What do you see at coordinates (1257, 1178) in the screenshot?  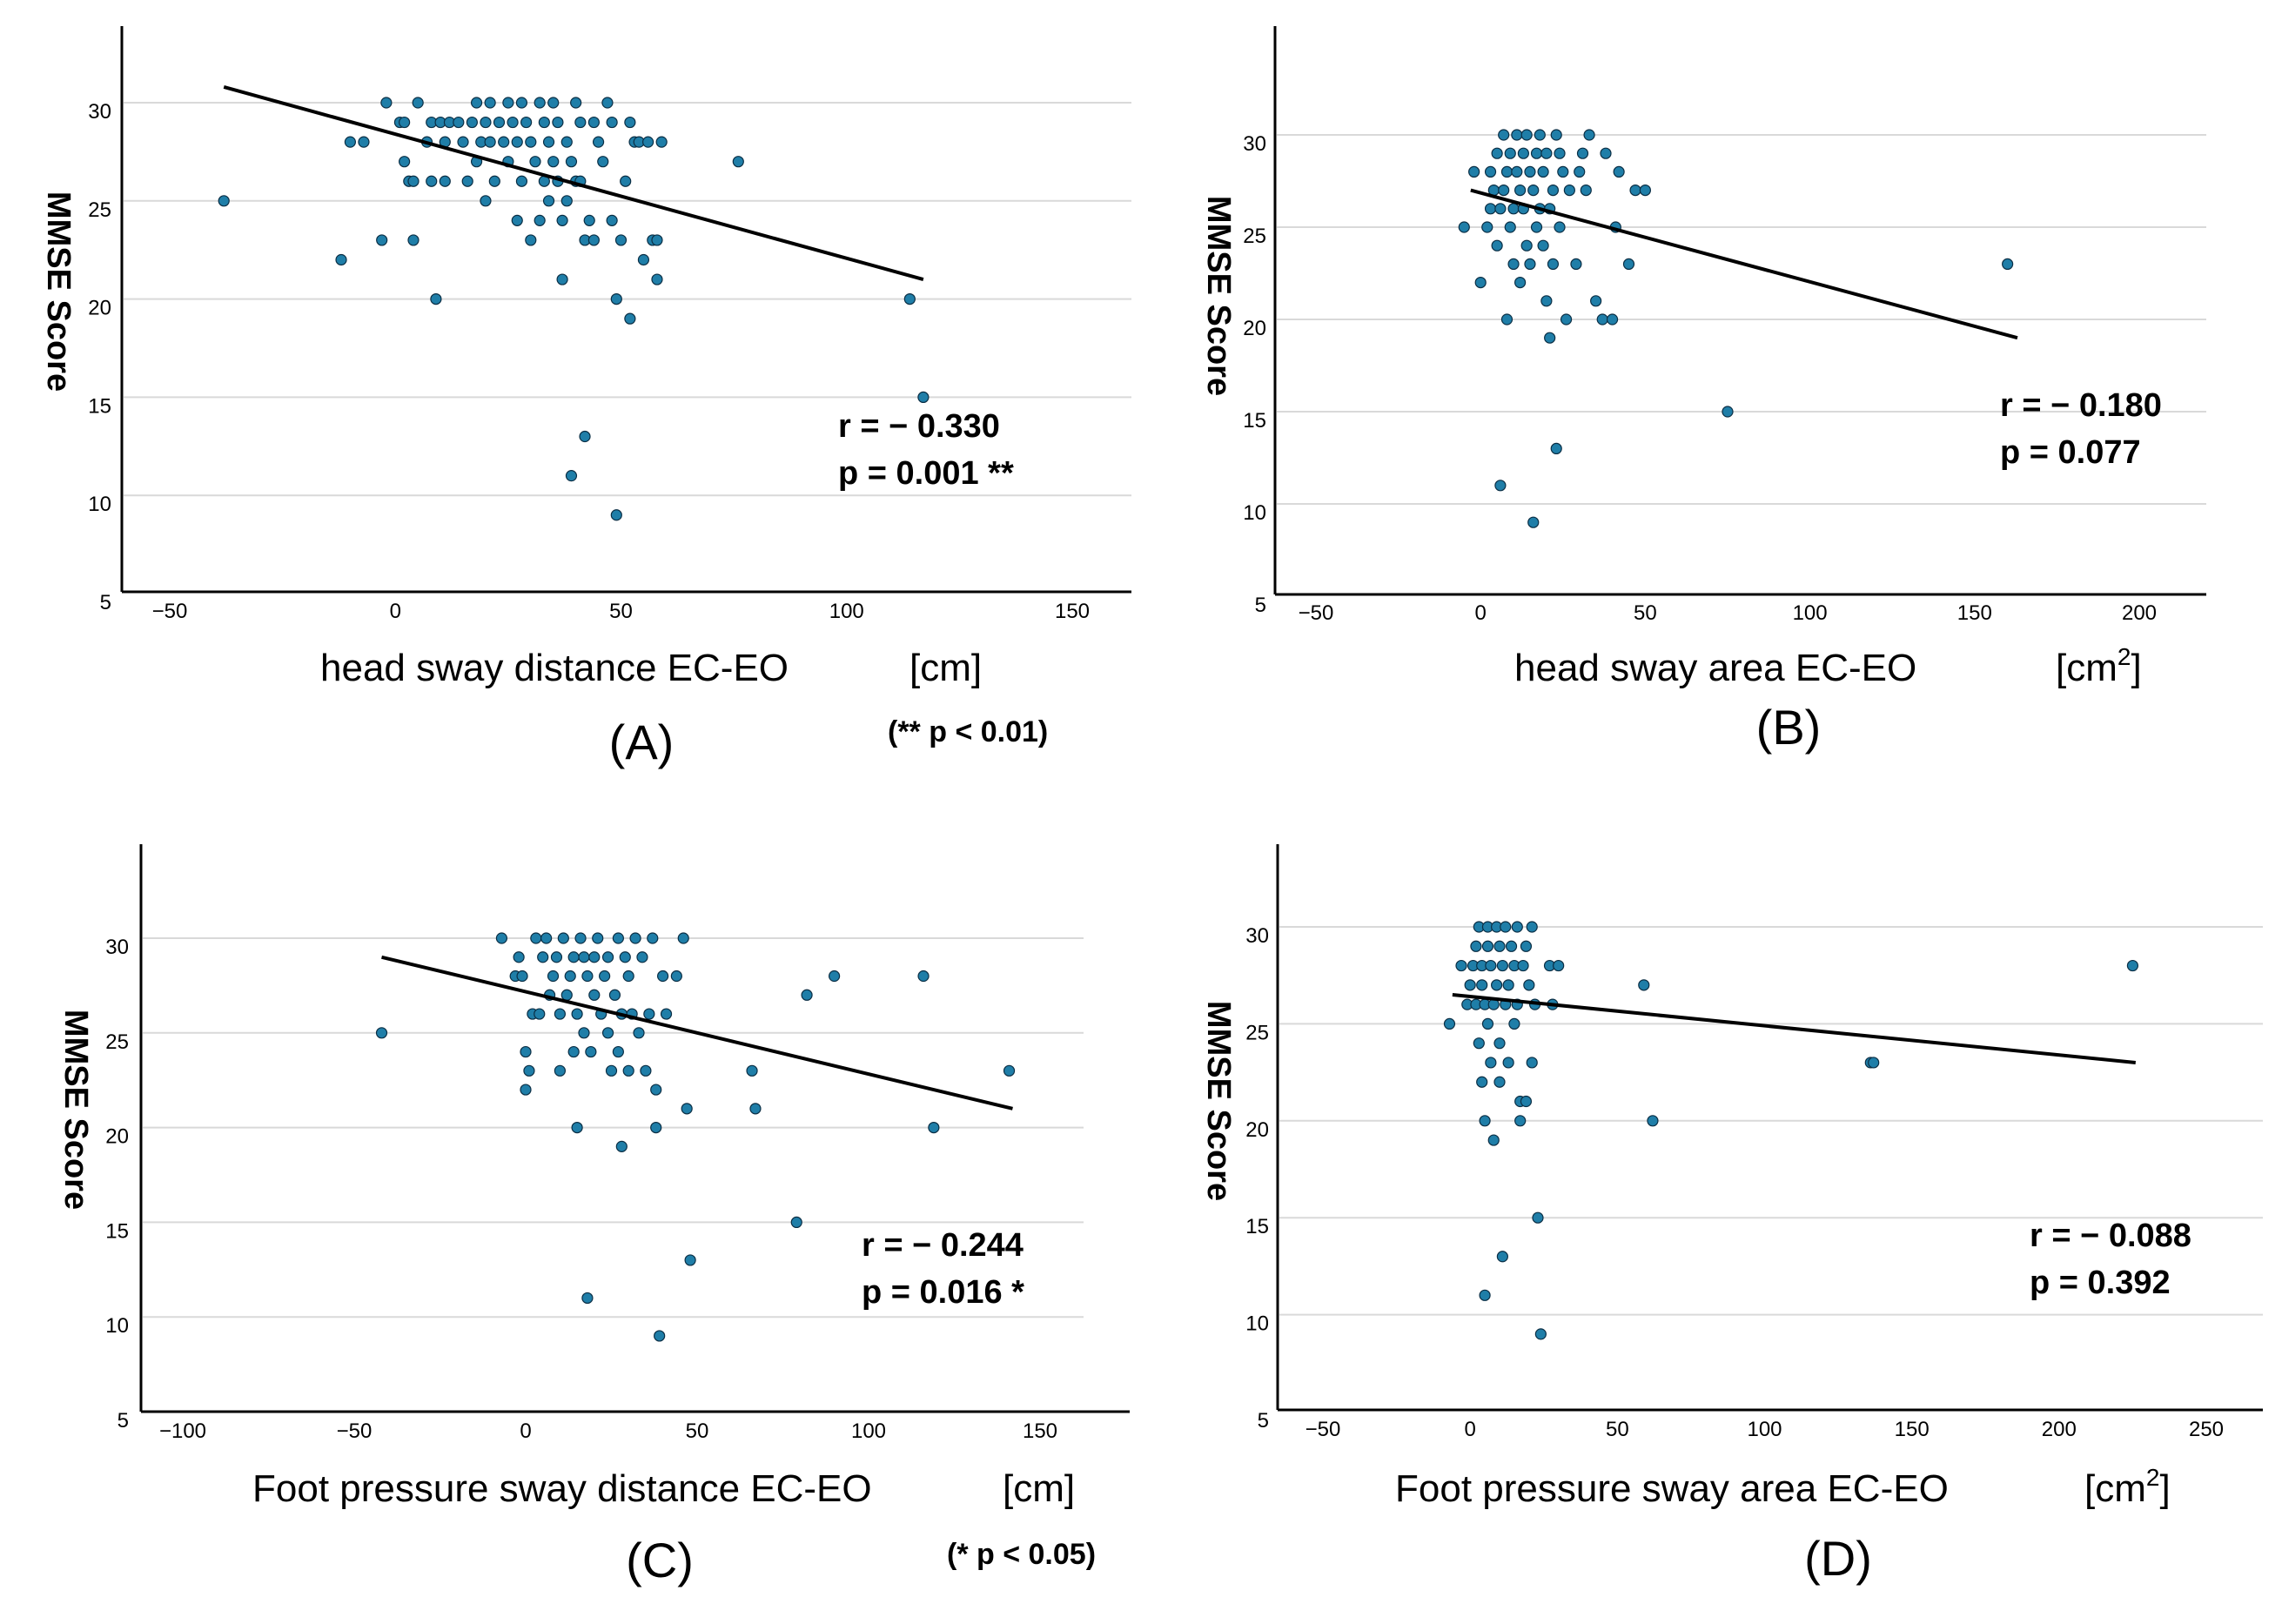 I see `y-tick-labels: 5 10 15 20 25 30` at bounding box center [1257, 1178].